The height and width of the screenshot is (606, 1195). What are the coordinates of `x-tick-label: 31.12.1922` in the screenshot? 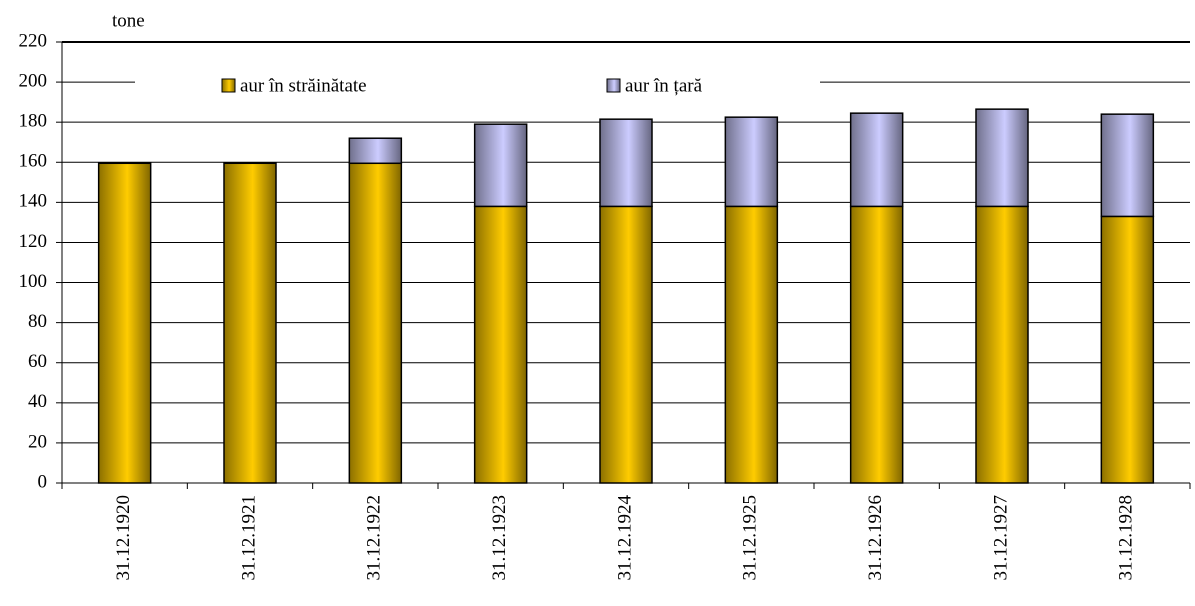 It's located at (374, 538).